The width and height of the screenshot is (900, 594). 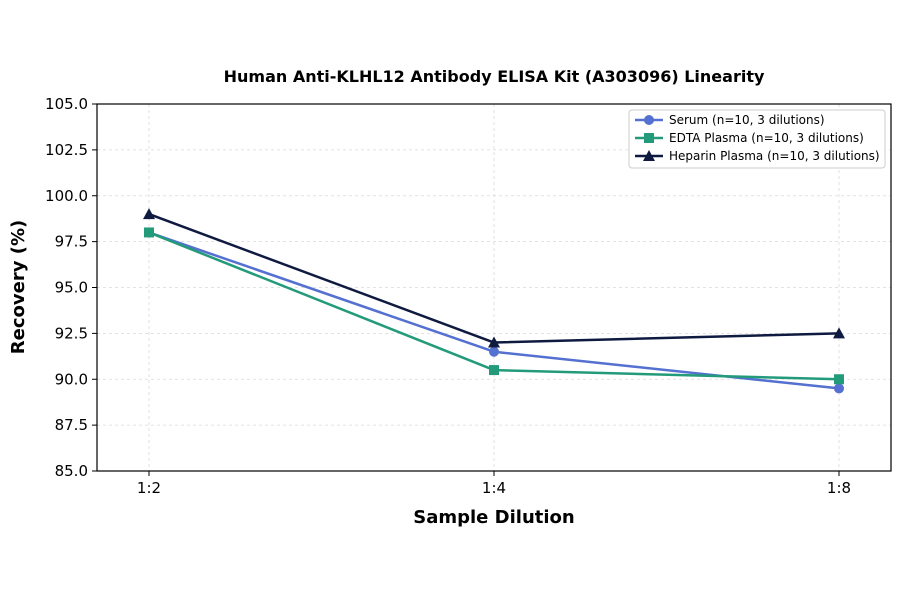 What do you see at coordinates (766, 138) in the screenshot?
I see `legend-label: EDTA Plasma (n=10, 3 dilutions)` at bounding box center [766, 138].